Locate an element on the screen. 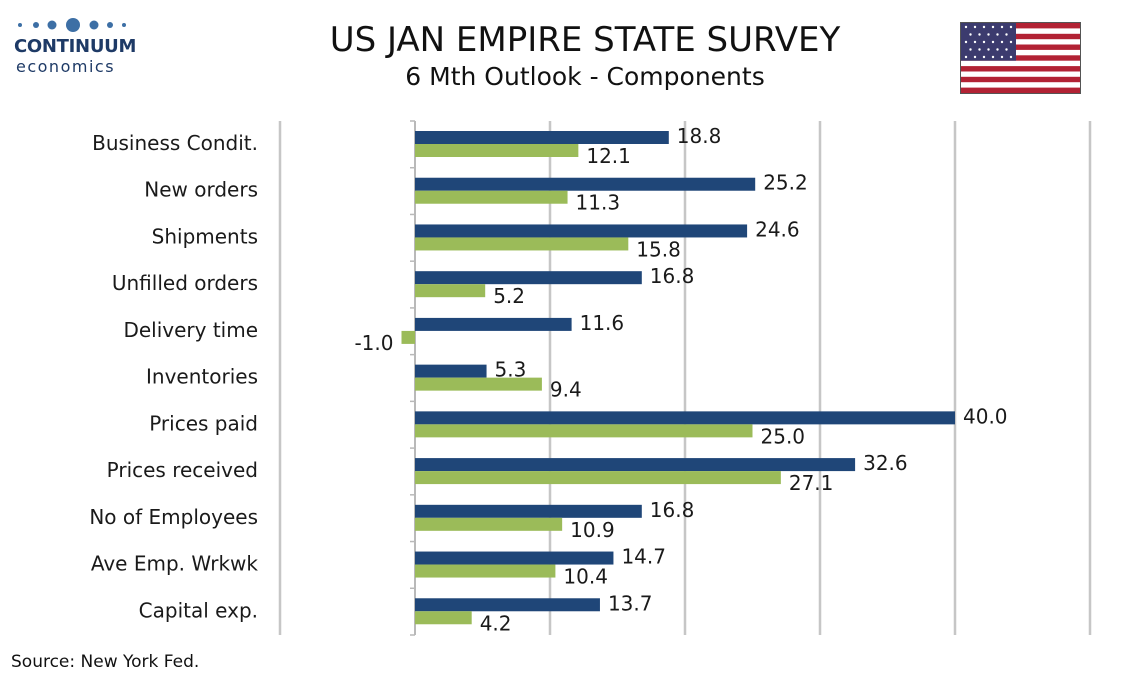 The width and height of the screenshot is (1134, 680). data-label: 5.2 is located at coordinates (509, 296).